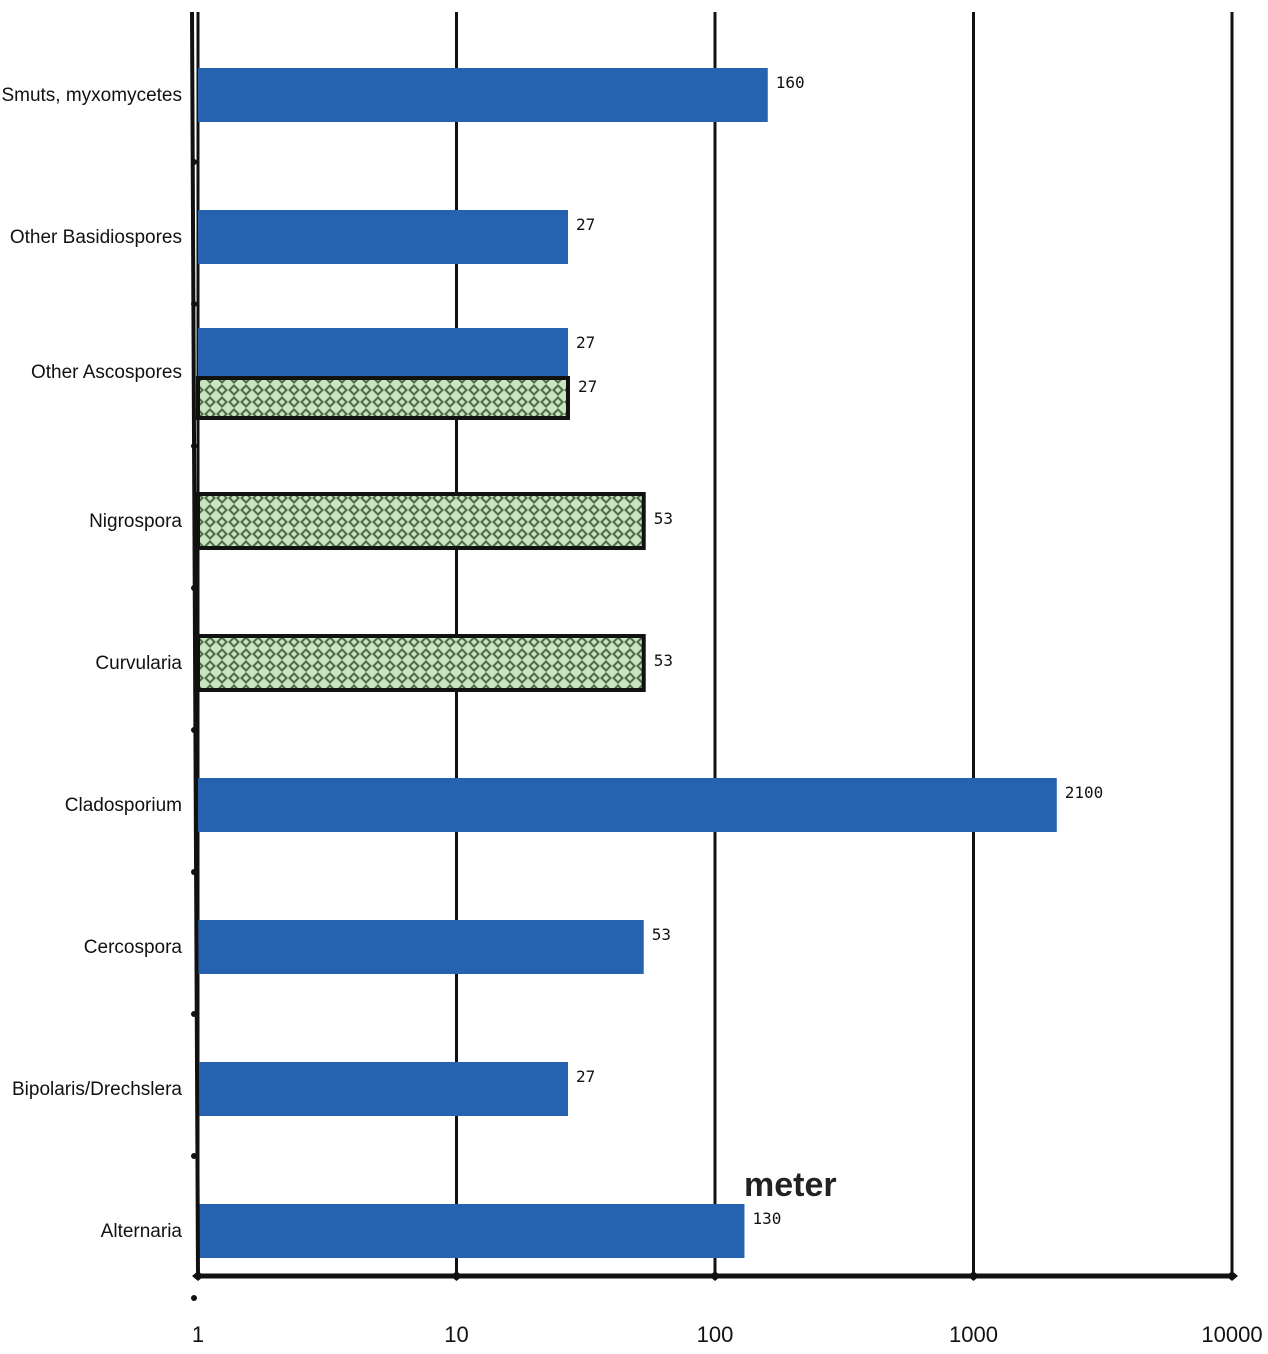  Describe the element at coordinates (138, 663) in the screenshot. I see `category-label: Curvularia` at that location.